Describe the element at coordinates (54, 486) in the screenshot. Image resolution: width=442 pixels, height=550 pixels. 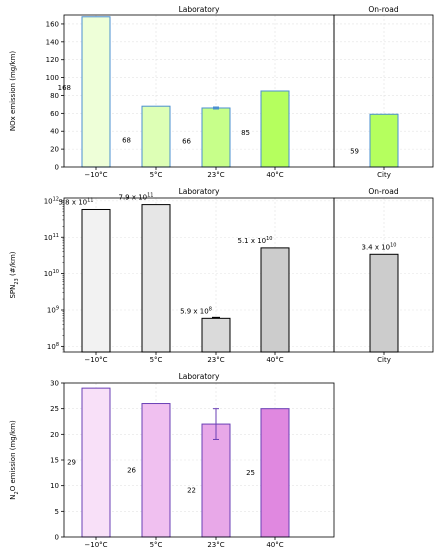
I see `y-tick-label: 10` at that location.